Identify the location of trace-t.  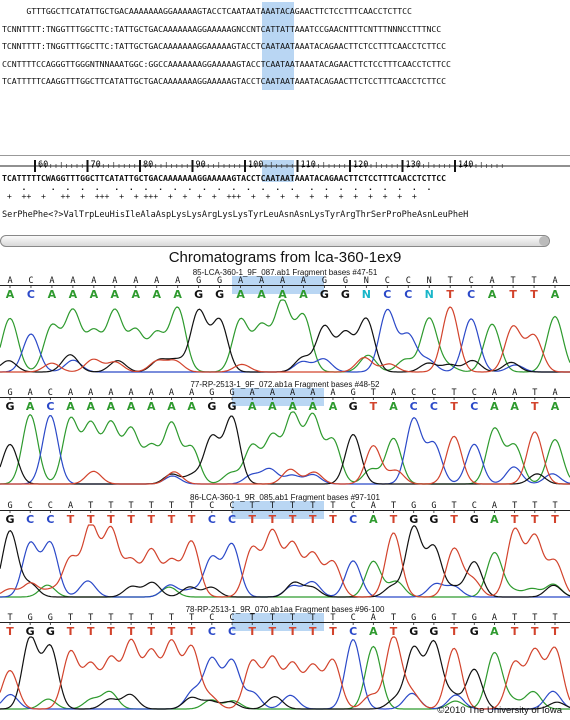
(285, 458).